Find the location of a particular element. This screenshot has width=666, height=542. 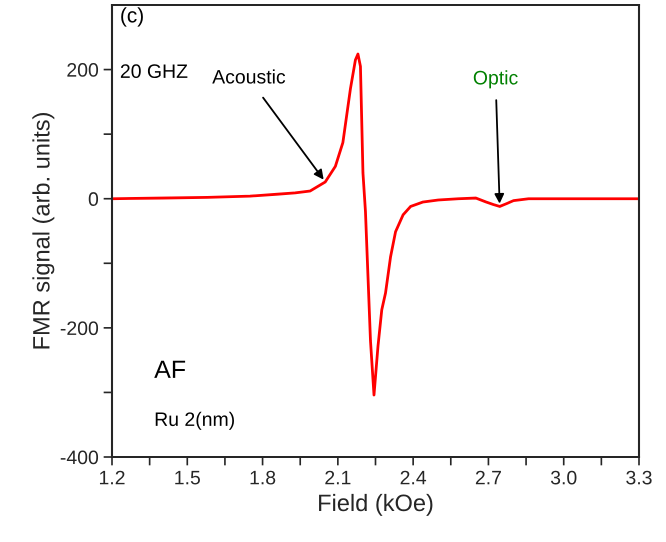

annotation: 20 GHZ is located at coordinates (154, 71).